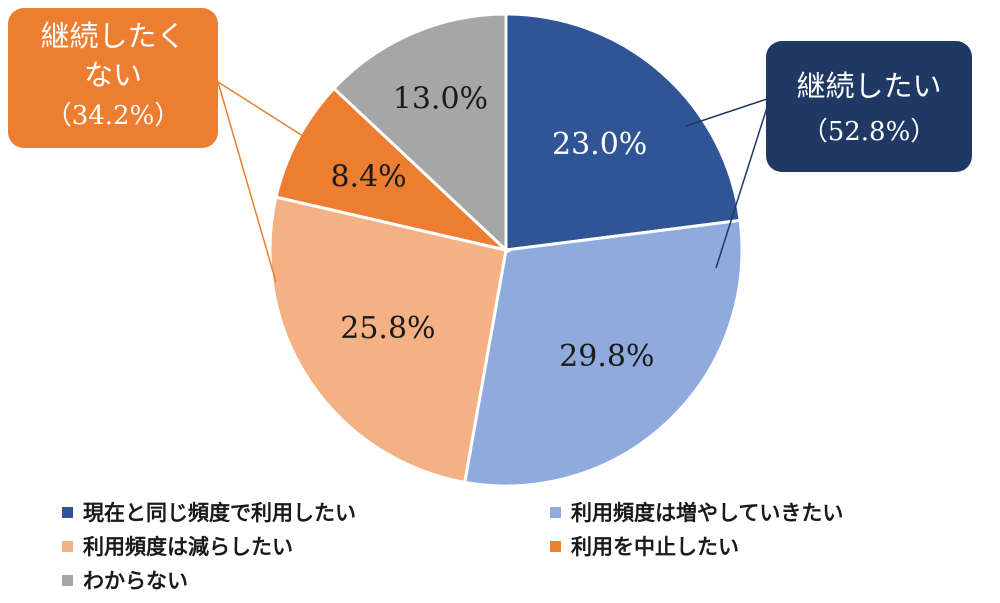  Describe the element at coordinates (387, 328) in the screenshot. I see `data-label-decrease-frequency: 25.8%` at that location.